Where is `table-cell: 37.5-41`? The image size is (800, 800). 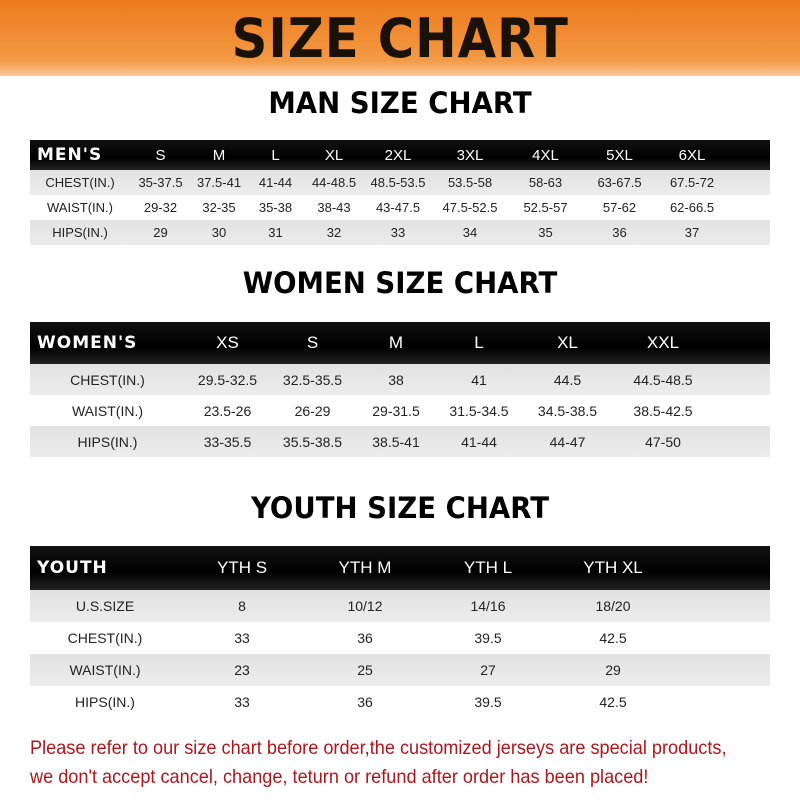
table-cell: 37.5-41 is located at coordinates (219, 182).